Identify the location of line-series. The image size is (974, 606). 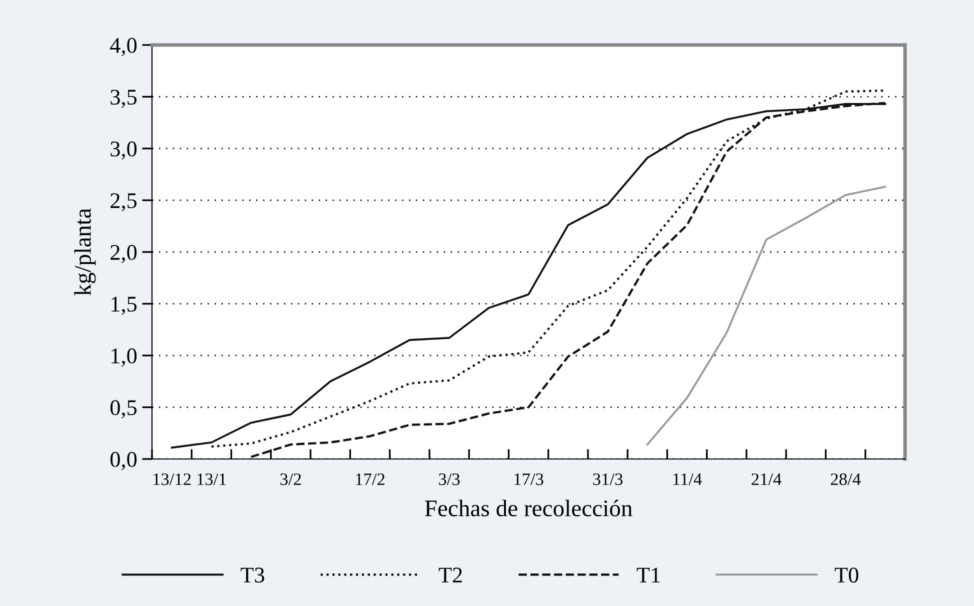
(766, 316).